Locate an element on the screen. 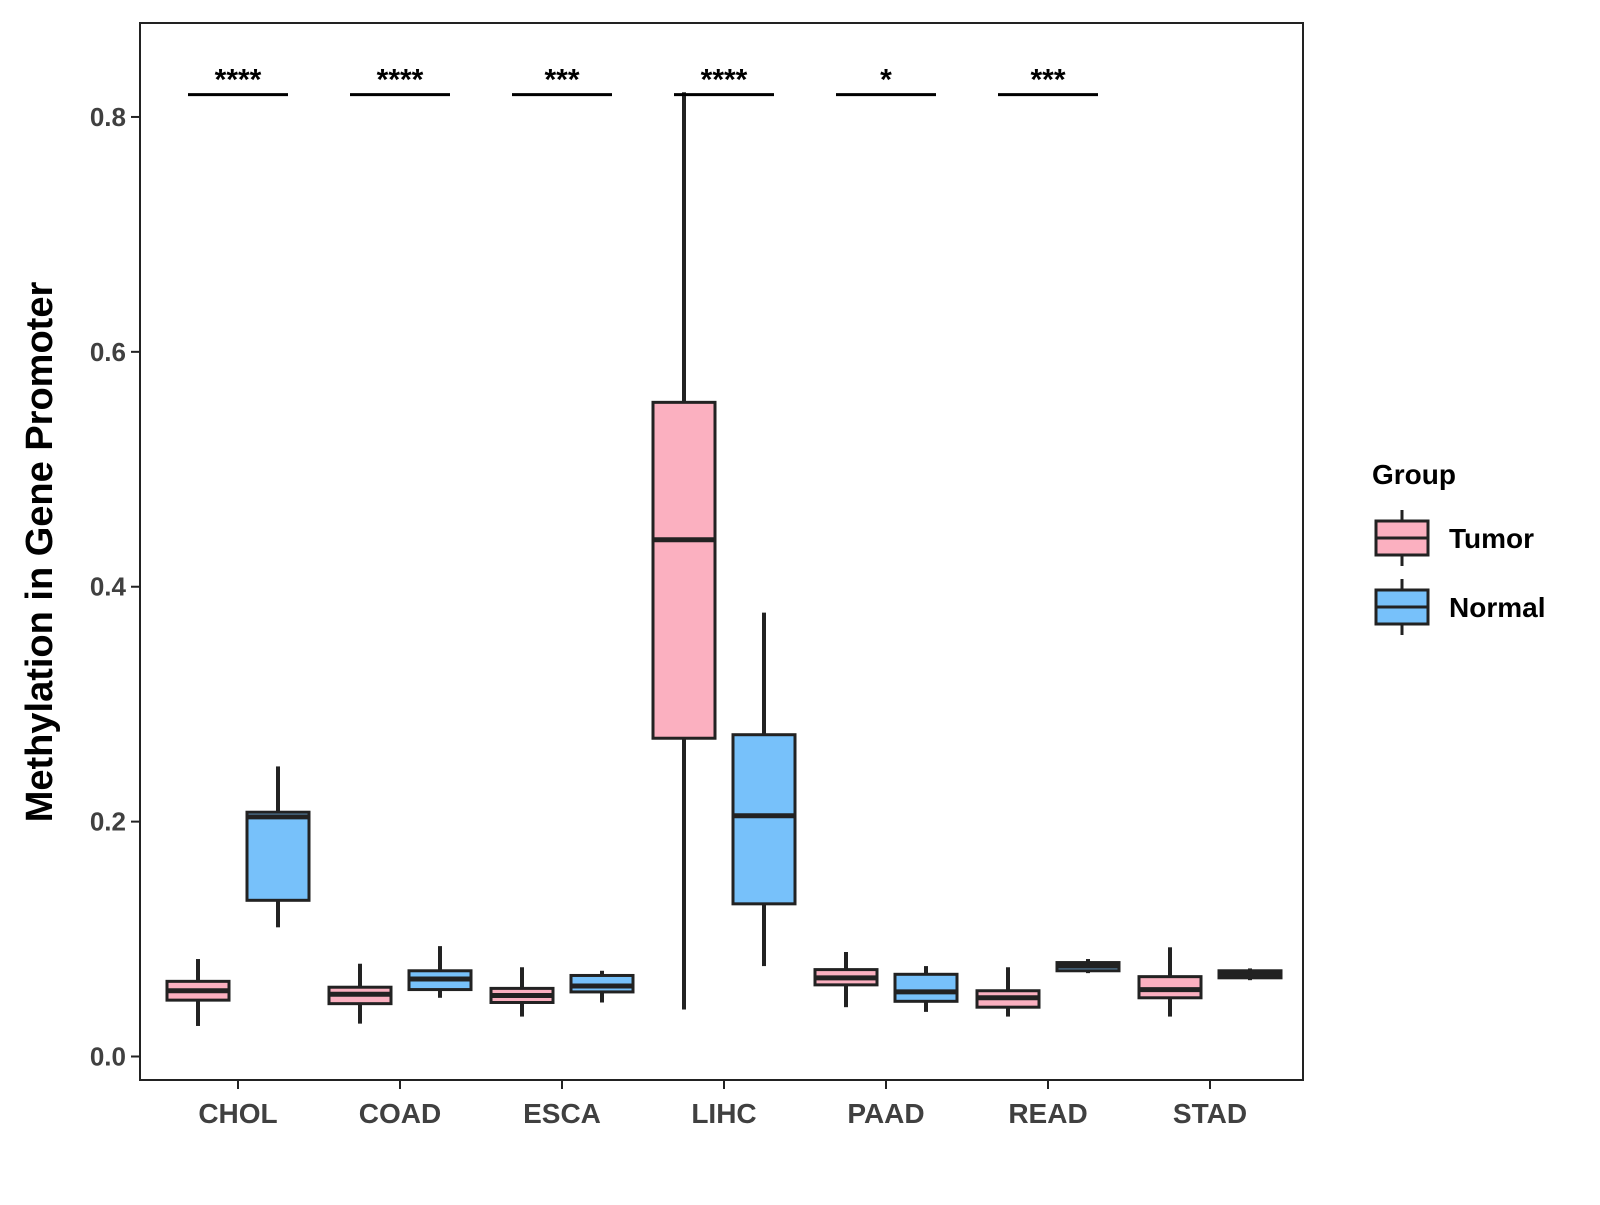  y-tick-label: 0.0 is located at coordinates (108, 1057).